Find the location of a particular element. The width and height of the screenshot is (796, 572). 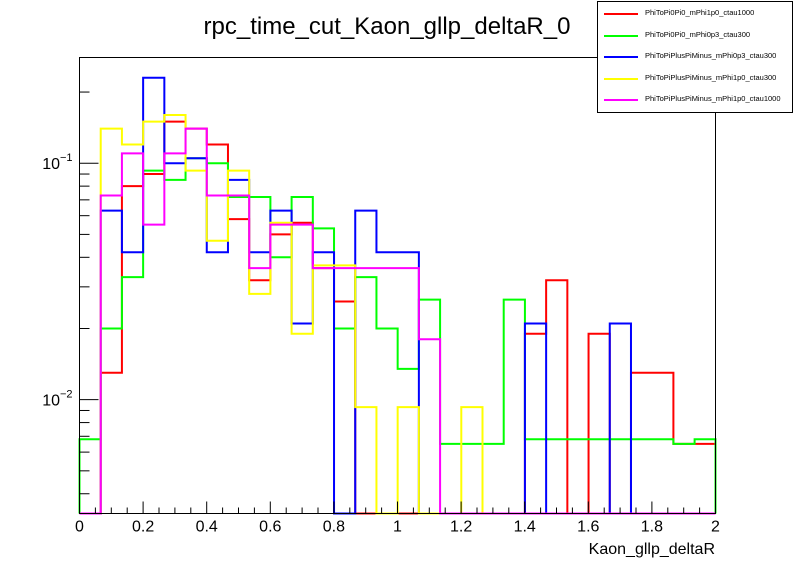

legend-label: PhiToPiPlusPiMinus_mPhi0p3_ctau300 is located at coordinates (711, 55).